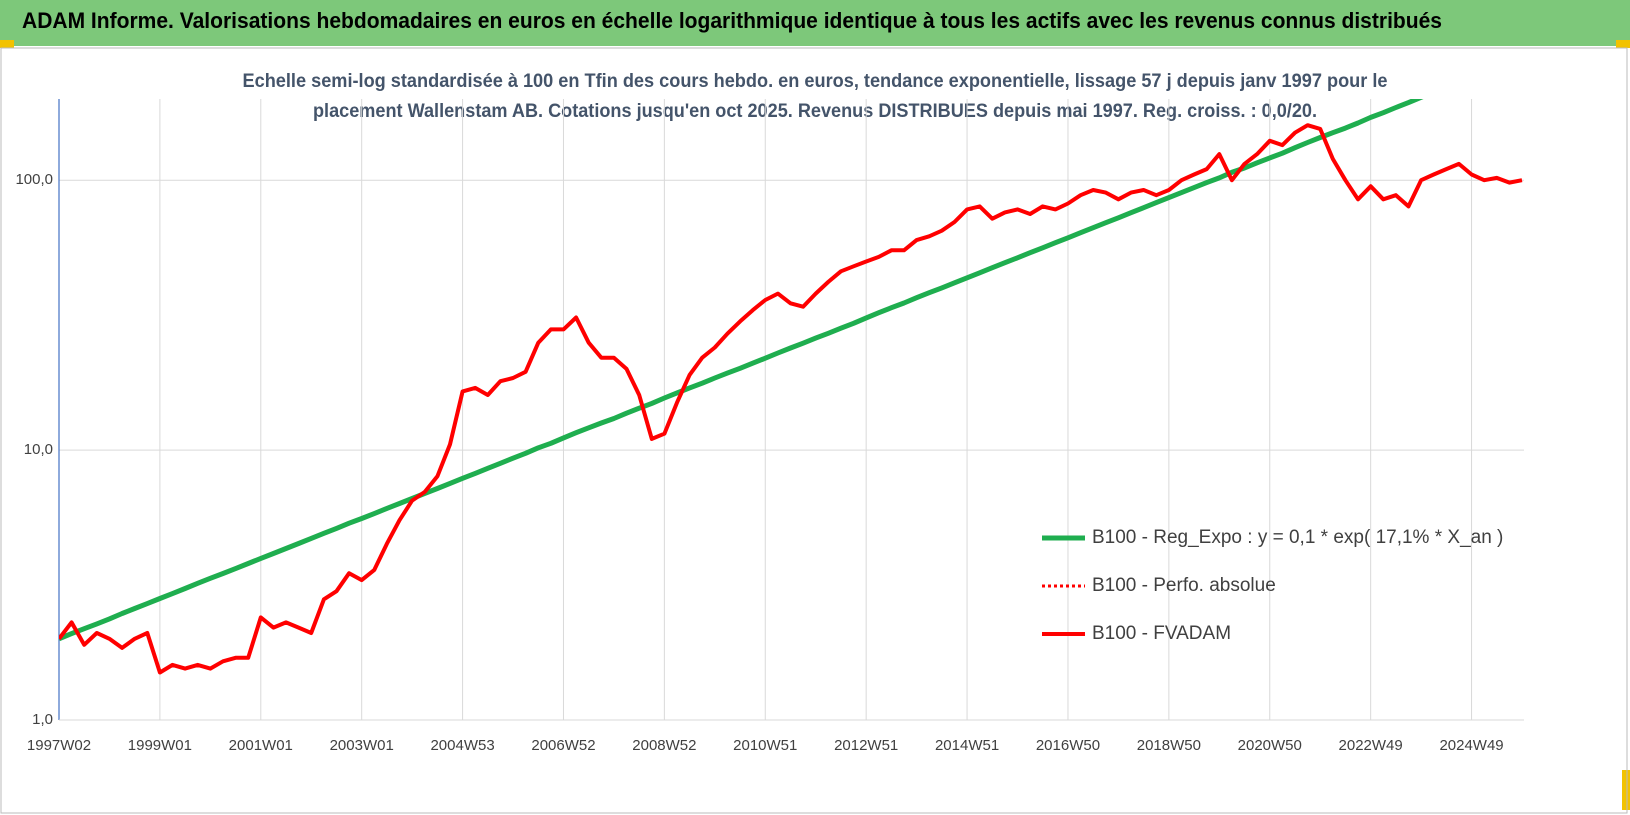 This screenshot has height=815, width=1630. I want to click on legend-label: B100 - Perfo. absolue, so click(1184, 585).